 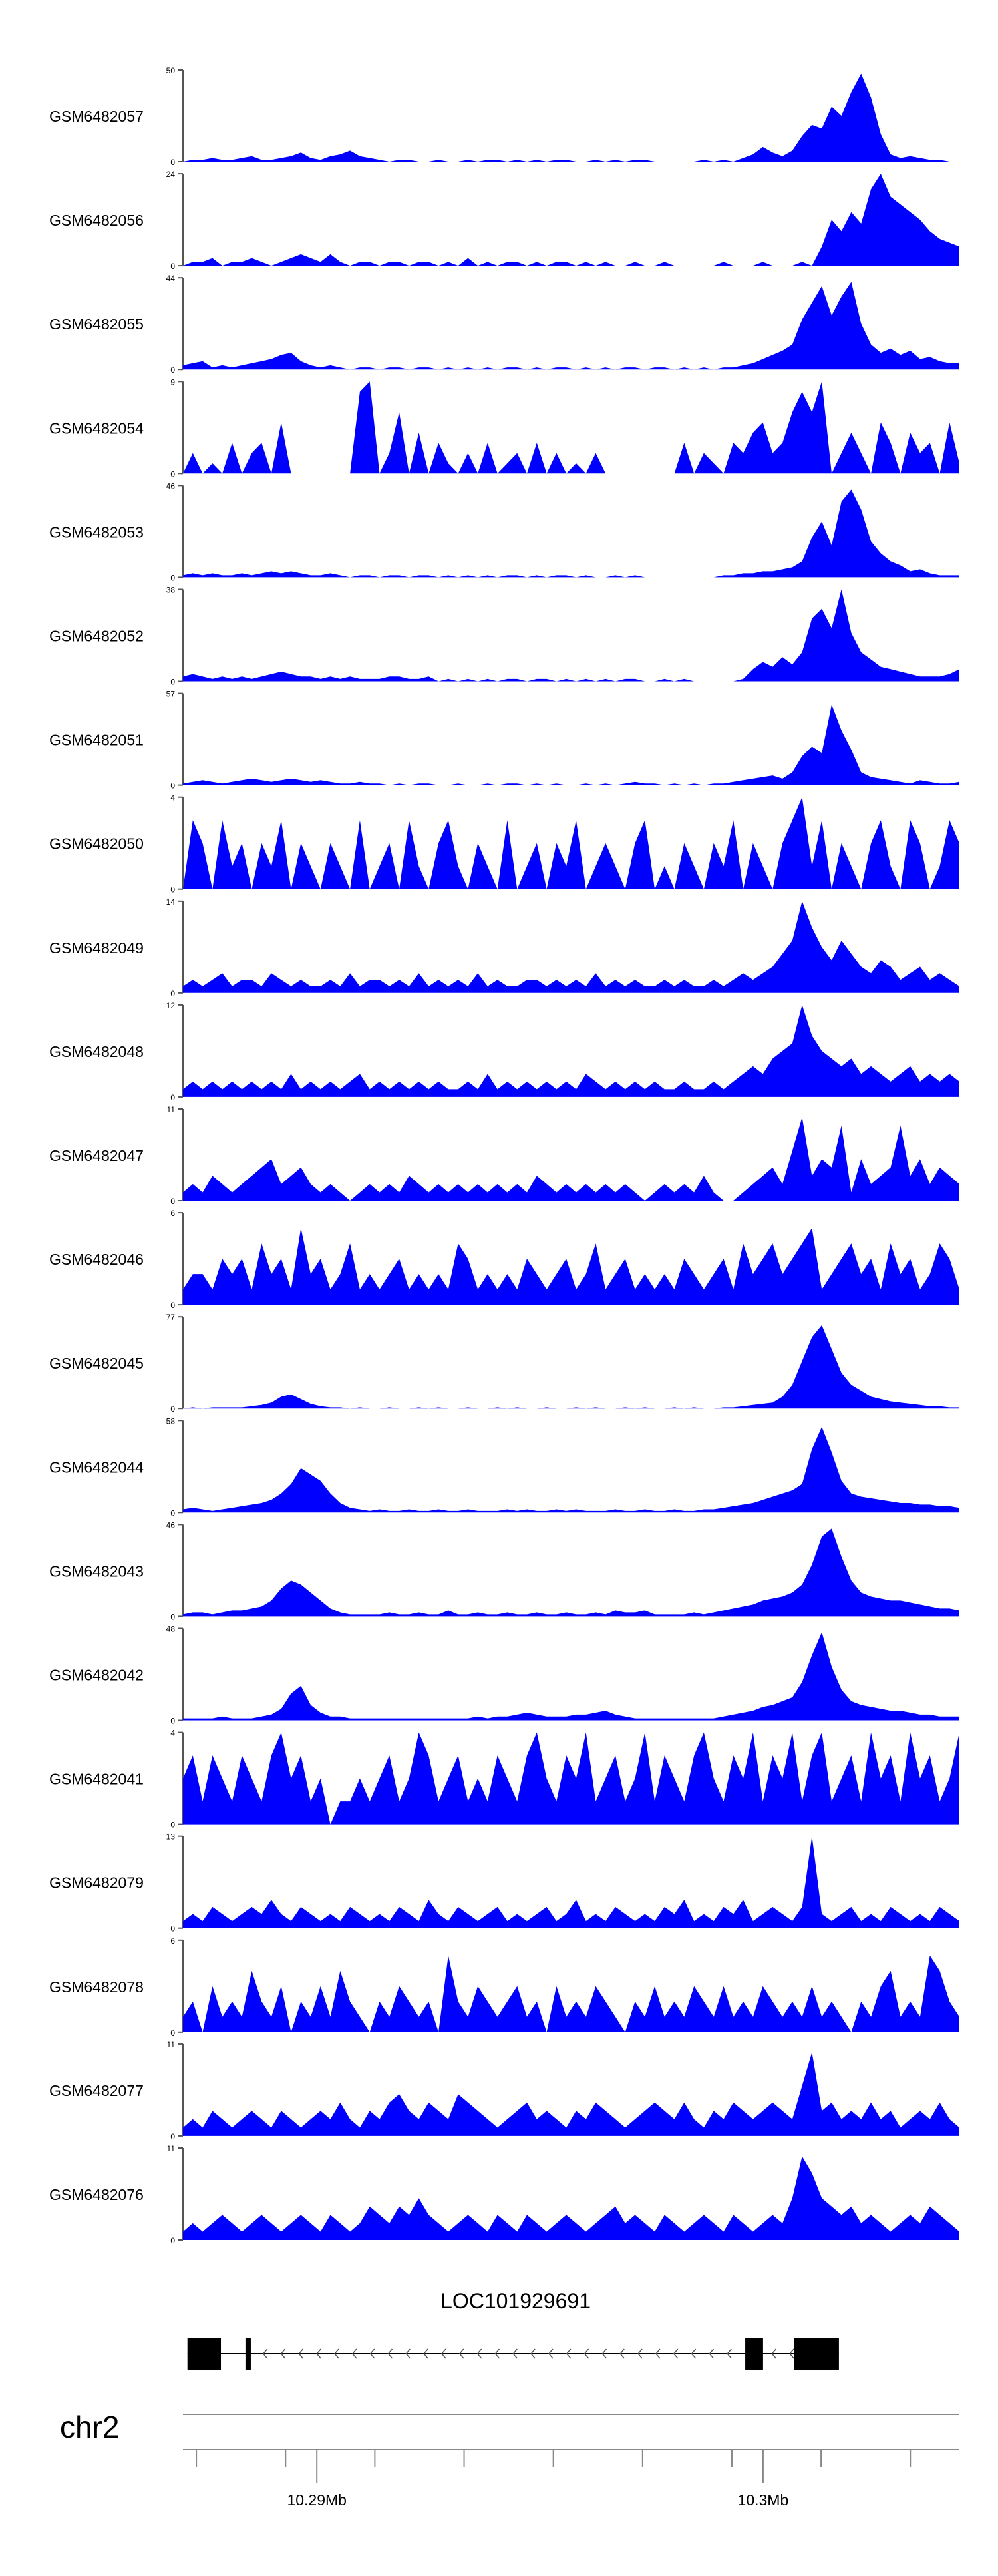 What do you see at coordinates (504, 2194) in the screenshot?
I see `track-GSM6482076: GSM6482076 11 0` at bounding box center [504, 2194].